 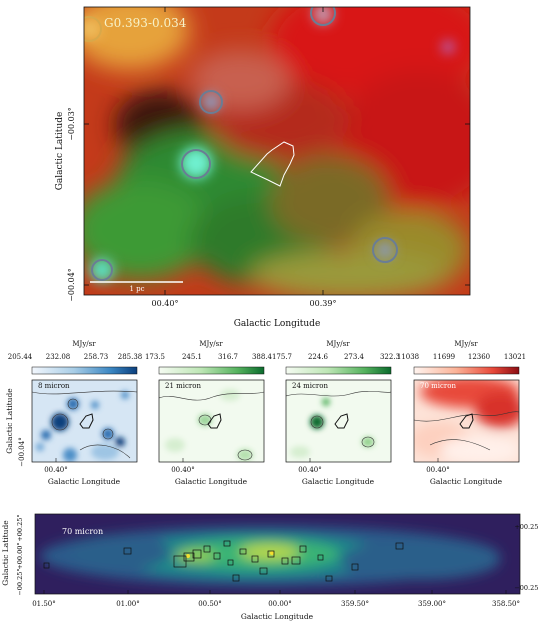 I want to click on panel-label: 8 micron, so click(x=54, y=386).